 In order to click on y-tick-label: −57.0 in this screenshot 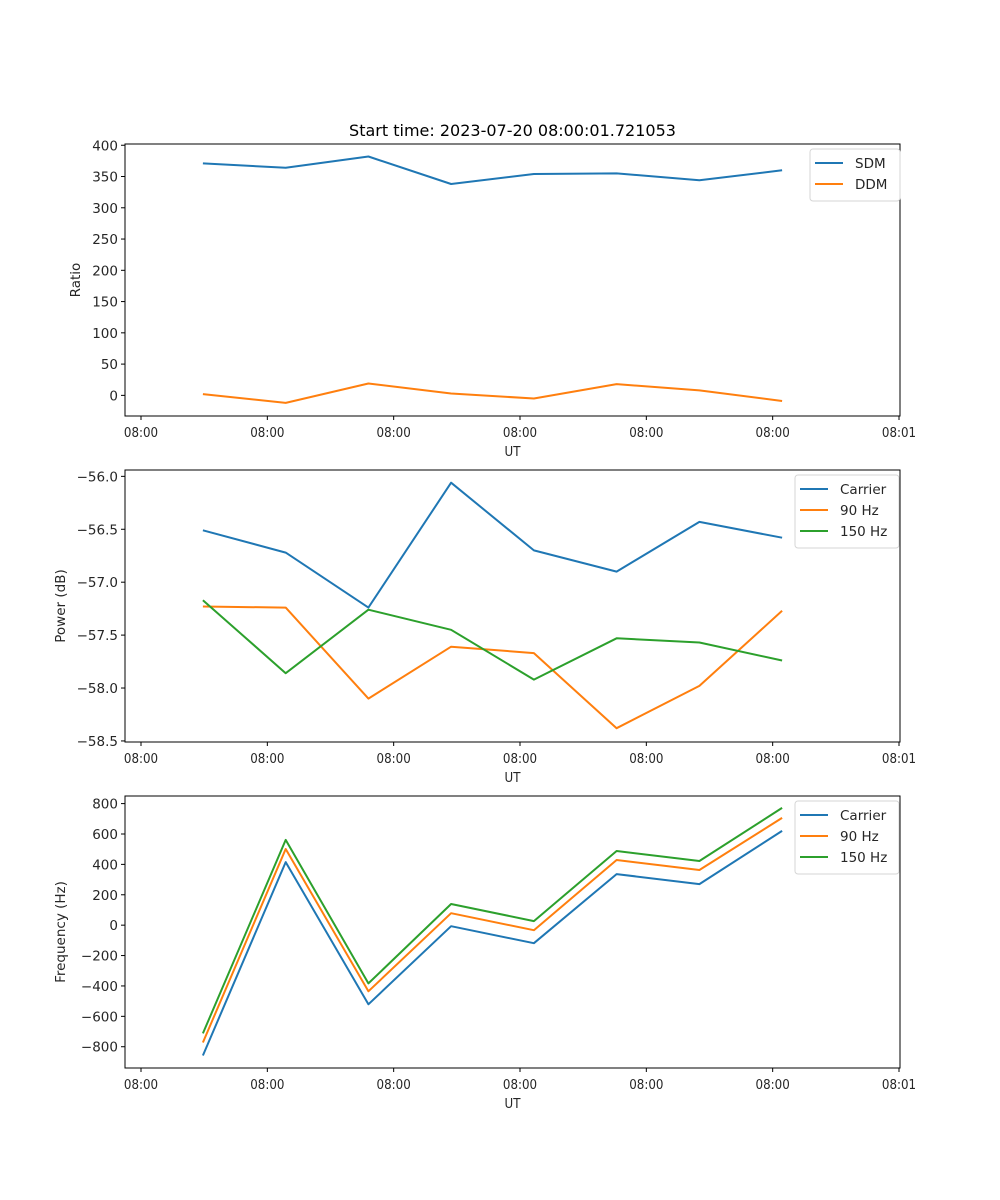, I will do `click(97, 583)`.